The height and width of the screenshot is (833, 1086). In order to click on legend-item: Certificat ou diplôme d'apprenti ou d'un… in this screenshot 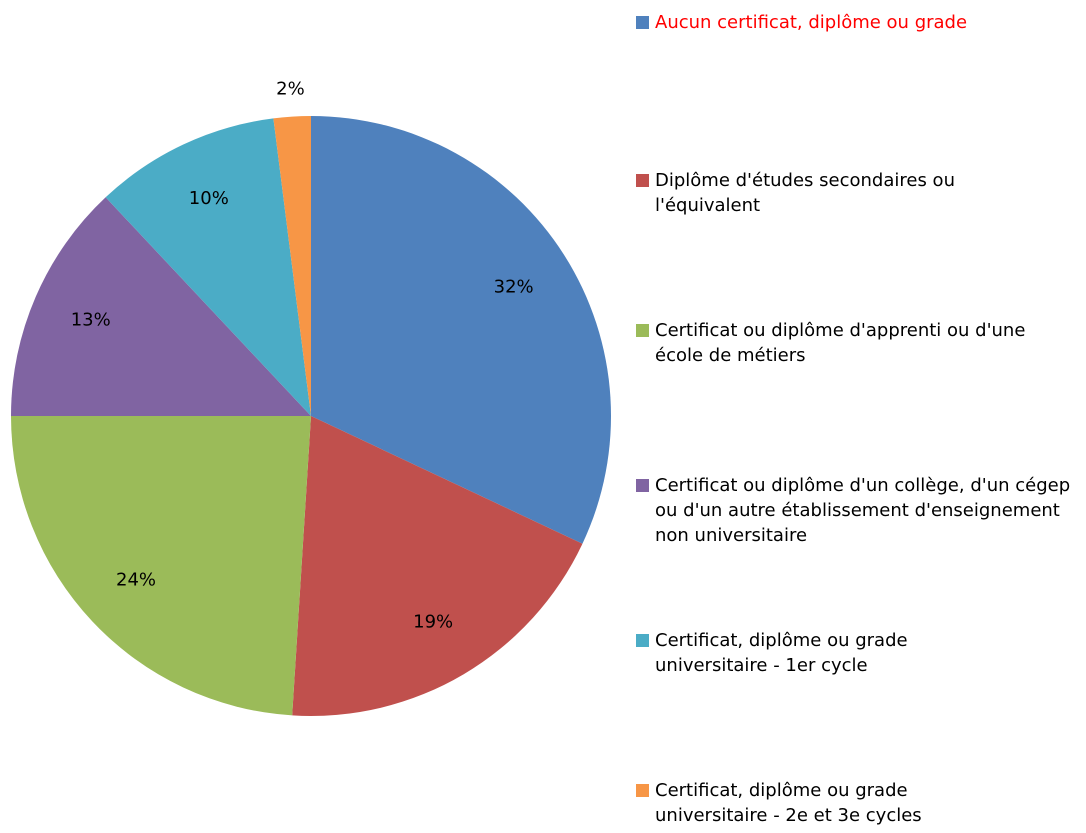, I will do `click(840, 343)`.